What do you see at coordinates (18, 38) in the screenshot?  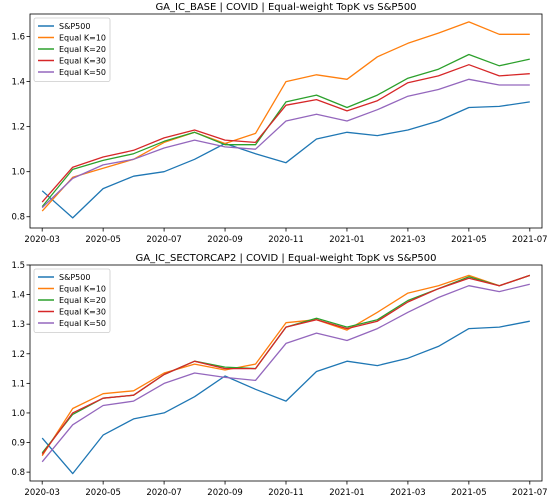 I see `y-tick-label: 1.6` at bounding box center [18, 38].